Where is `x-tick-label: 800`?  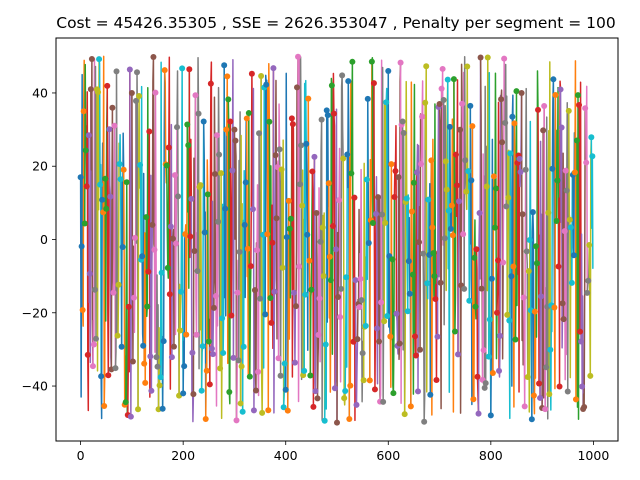 x-tick-label: 800 is located at coordinates (491, 455).